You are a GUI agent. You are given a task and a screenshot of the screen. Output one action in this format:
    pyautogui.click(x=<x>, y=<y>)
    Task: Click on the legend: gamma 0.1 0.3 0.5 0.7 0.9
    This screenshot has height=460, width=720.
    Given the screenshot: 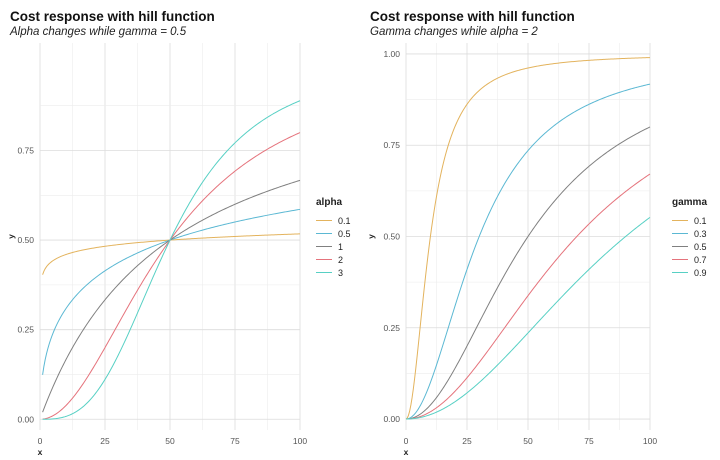 What is the action you would take?
    pyautogui.click(x=689, y=238)
    